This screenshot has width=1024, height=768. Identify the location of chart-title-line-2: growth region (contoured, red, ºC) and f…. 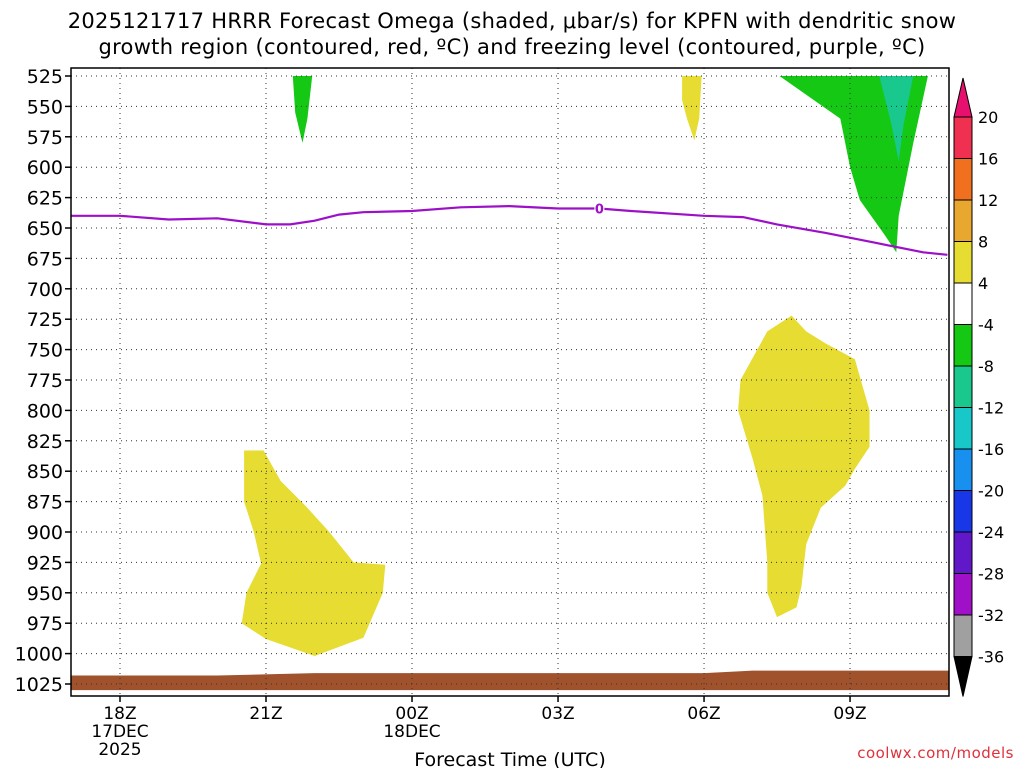
(512, 47).